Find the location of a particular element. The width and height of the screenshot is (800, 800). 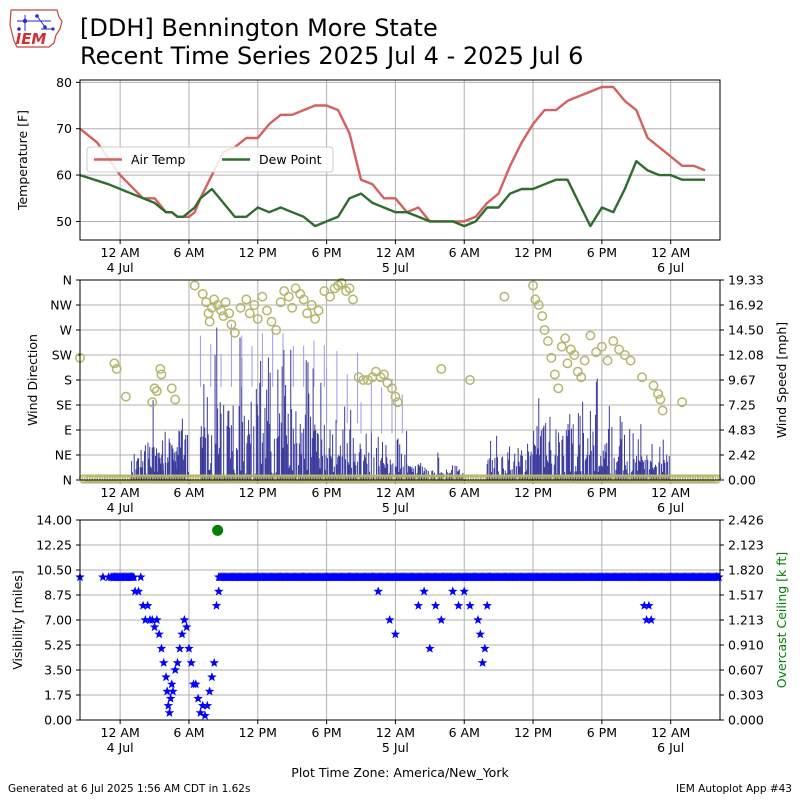

ceiling-tick-label: 1.820 is located at coordinates (746, 570).